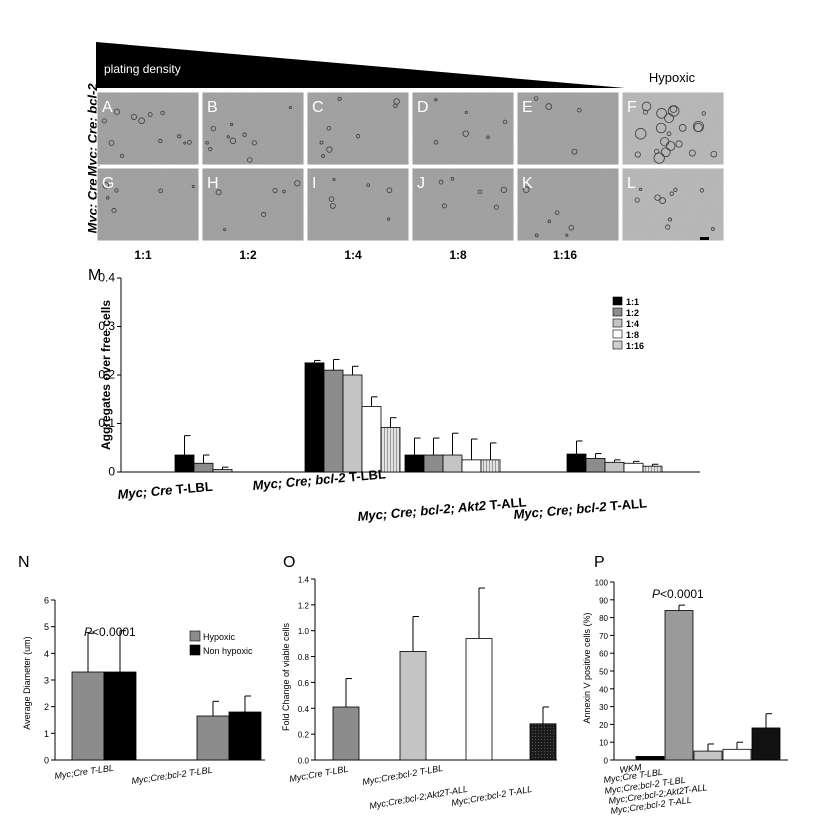  Describe the element at coordinates (165, 490) in the screenshot. I see `category-label: Myc; Cre T-LBL` at that location.